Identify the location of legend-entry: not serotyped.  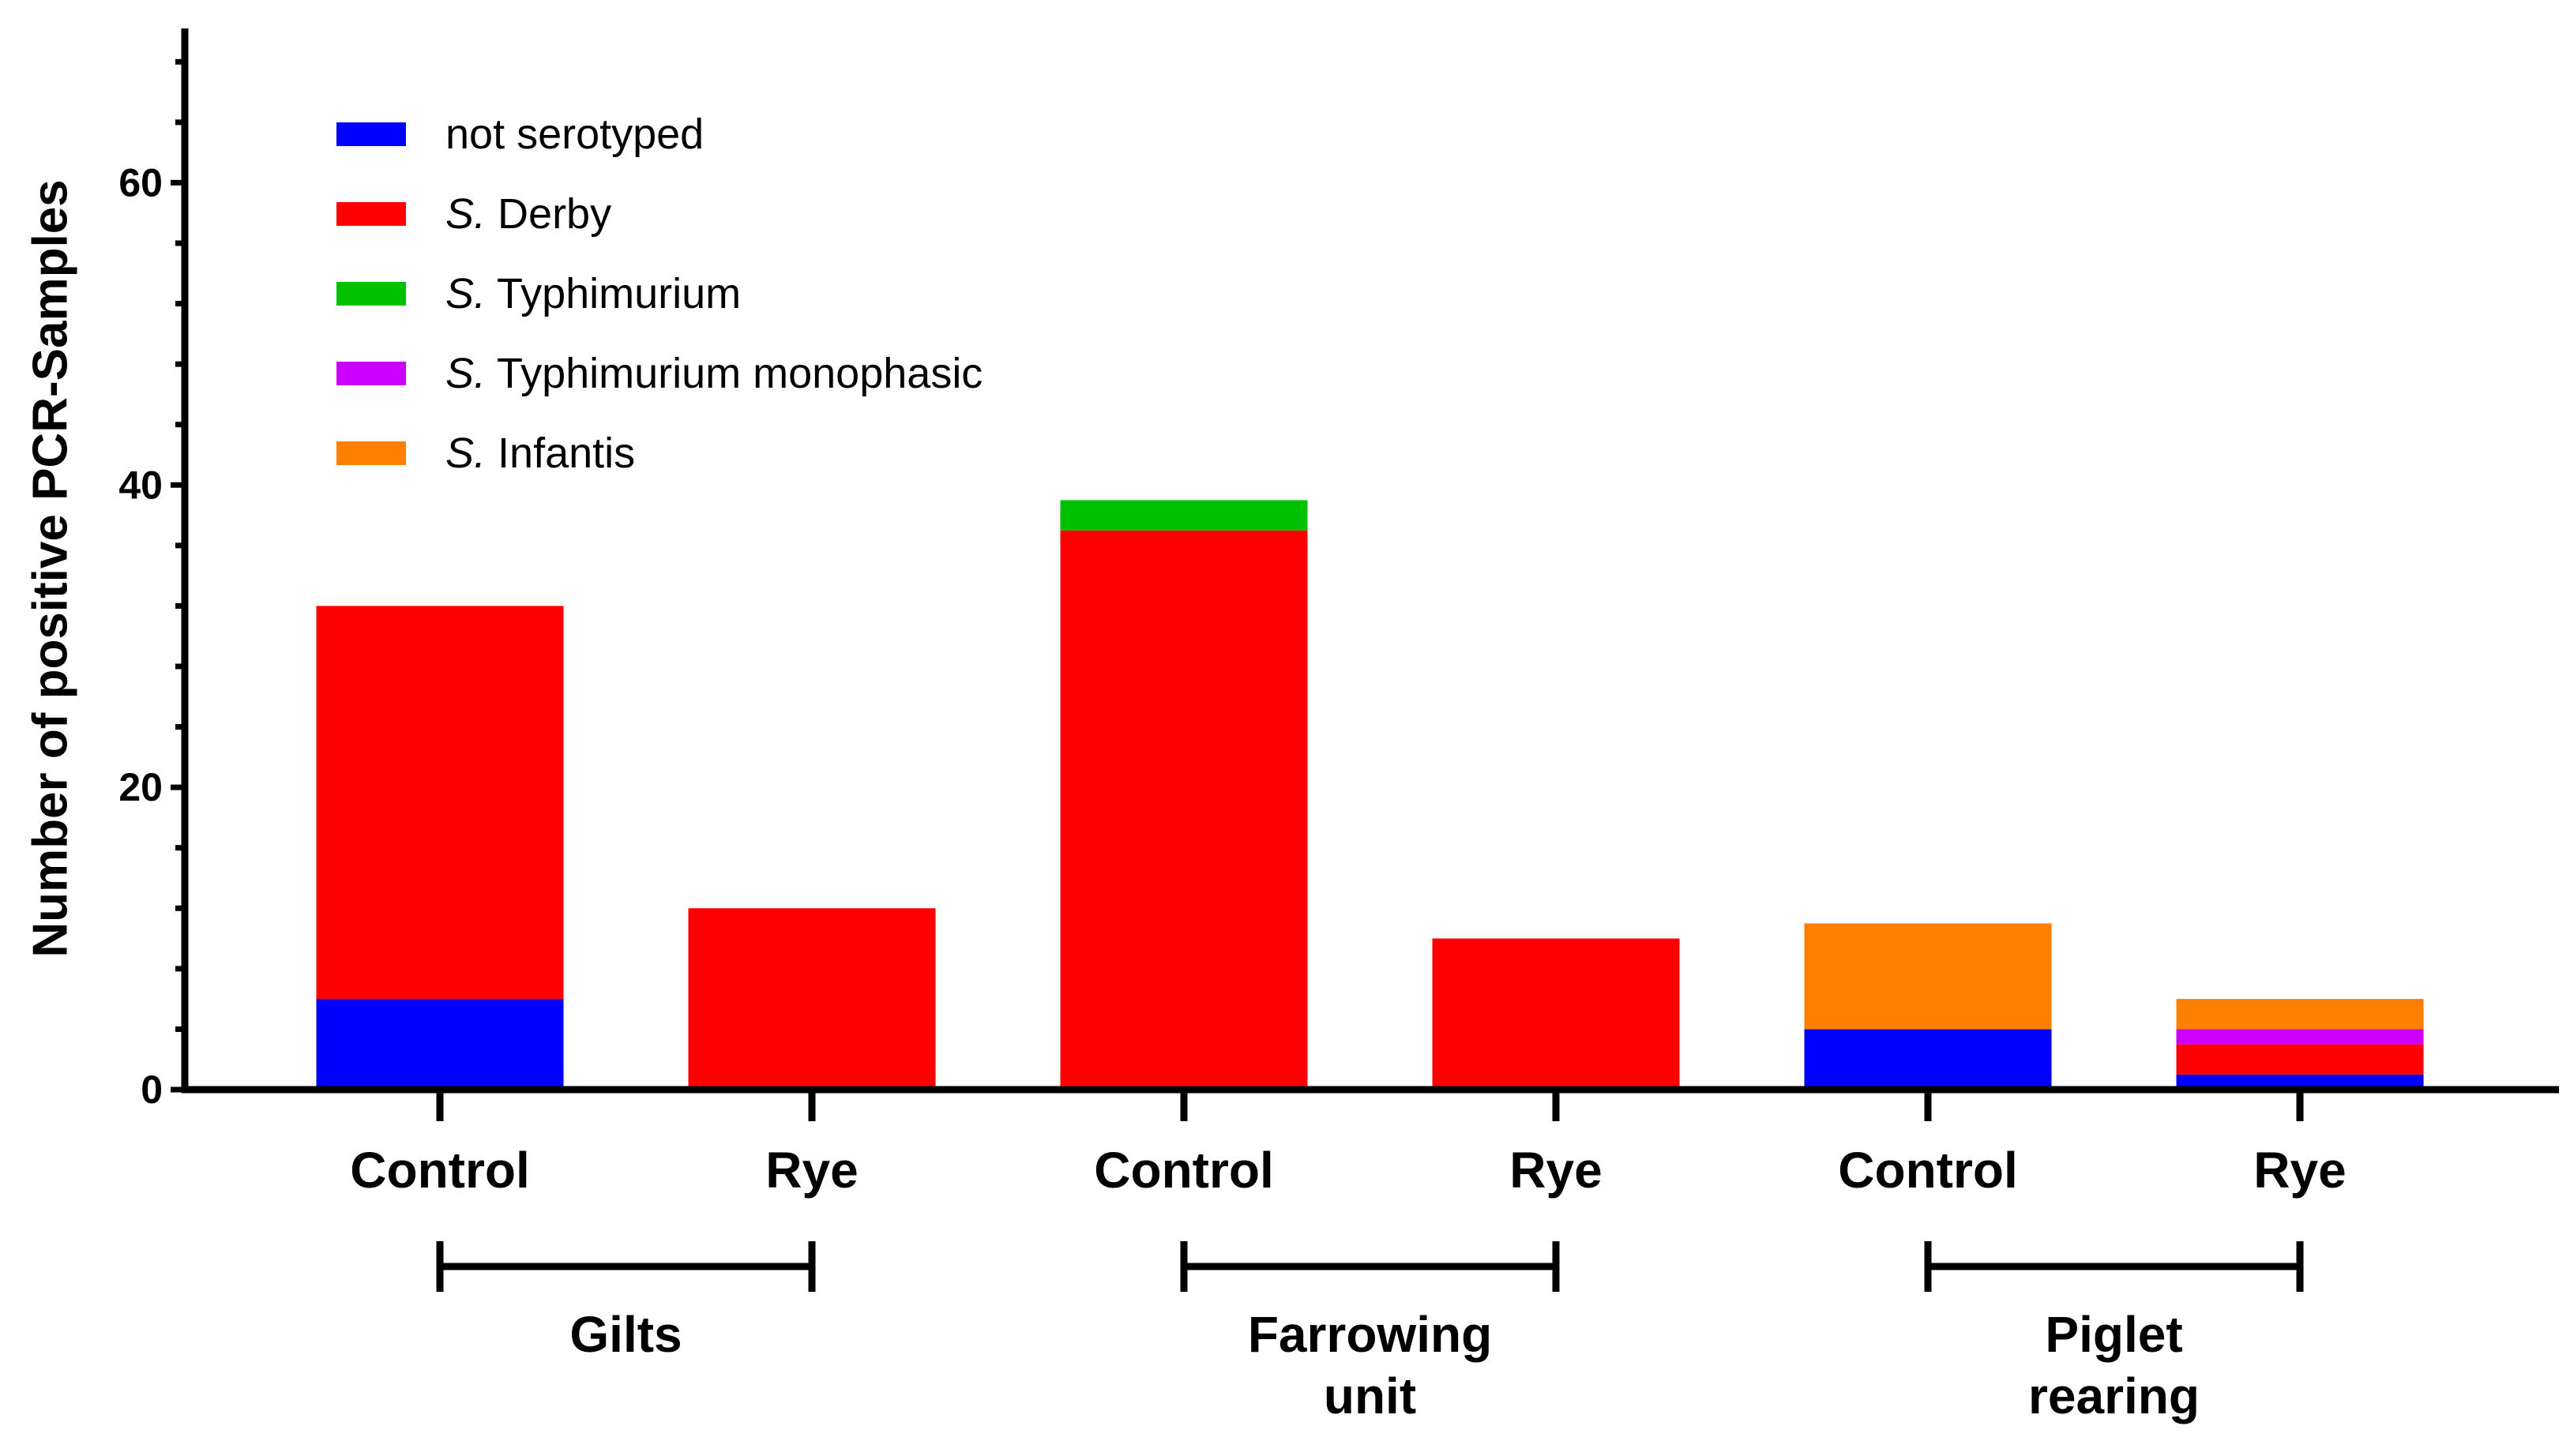
(574, 134).